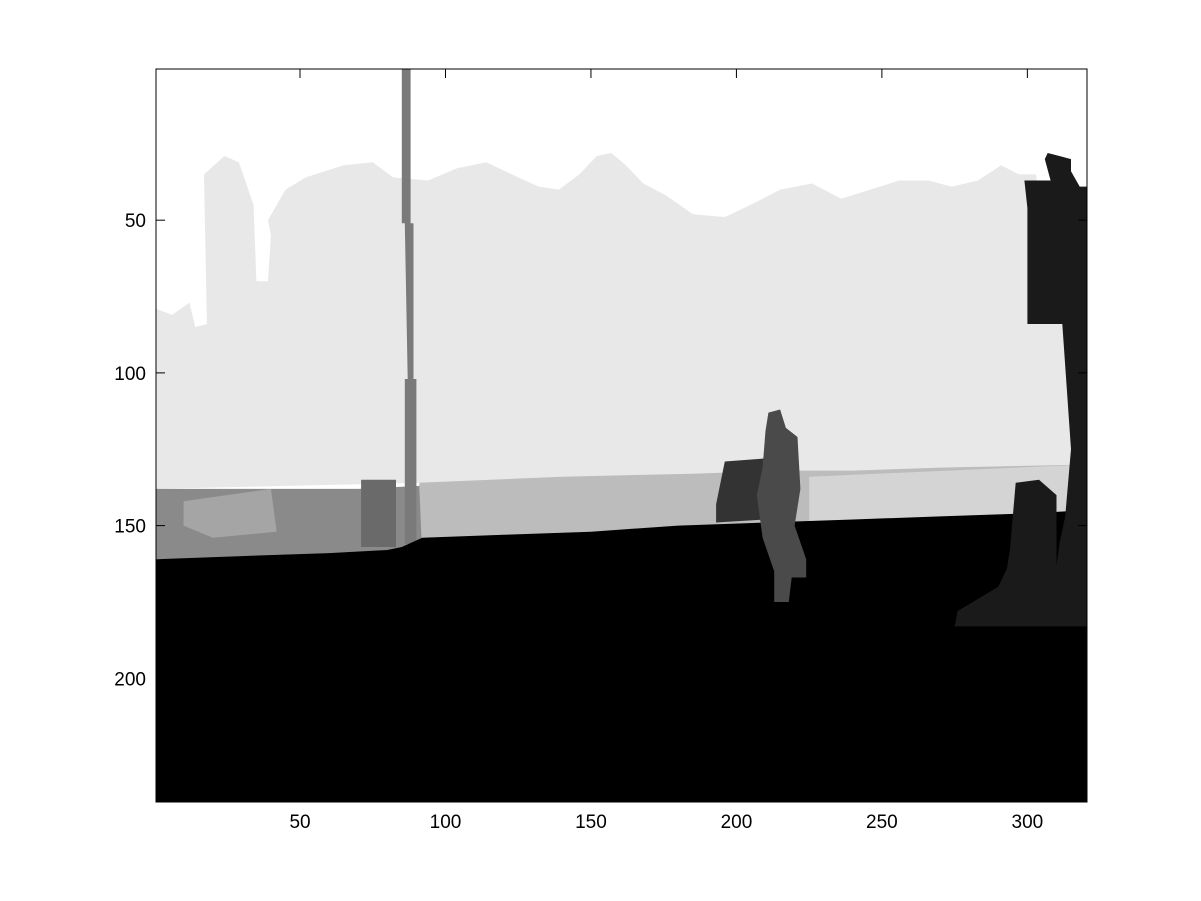 The image size is (1201, 901). Describe the element at coordinates (741, 490) in the screenshot. I see `region-bench` at that location.